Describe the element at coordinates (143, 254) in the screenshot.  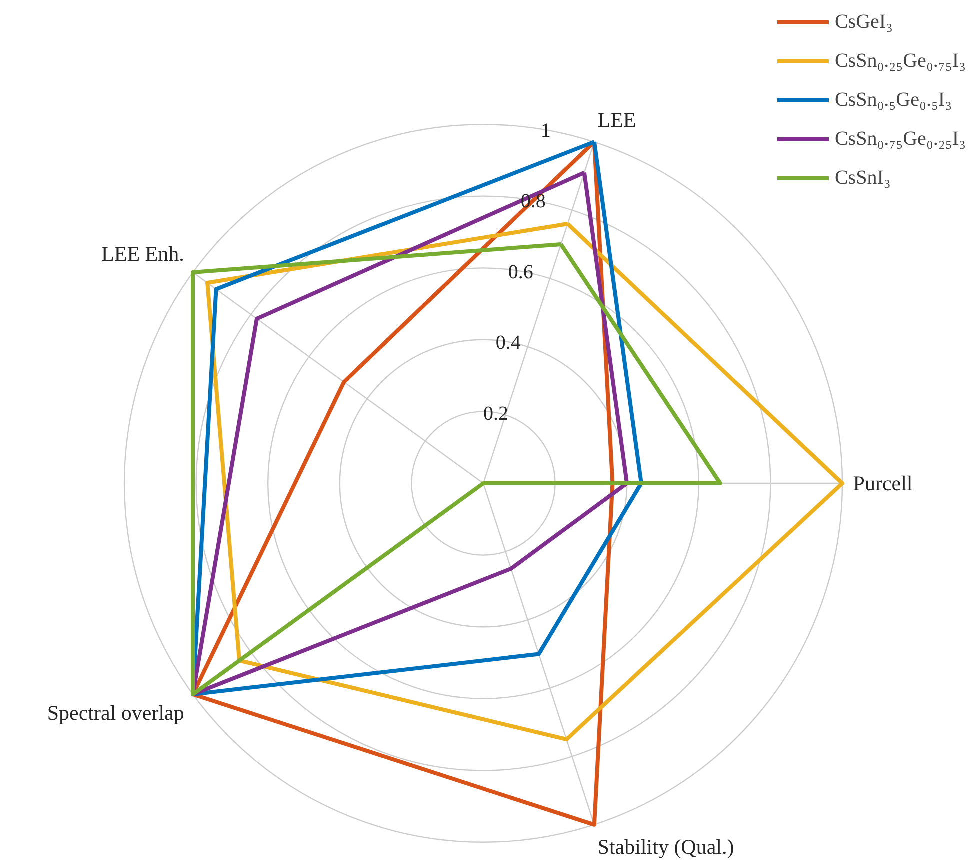
I see `spoke-label: LEE Enh.` at that location.